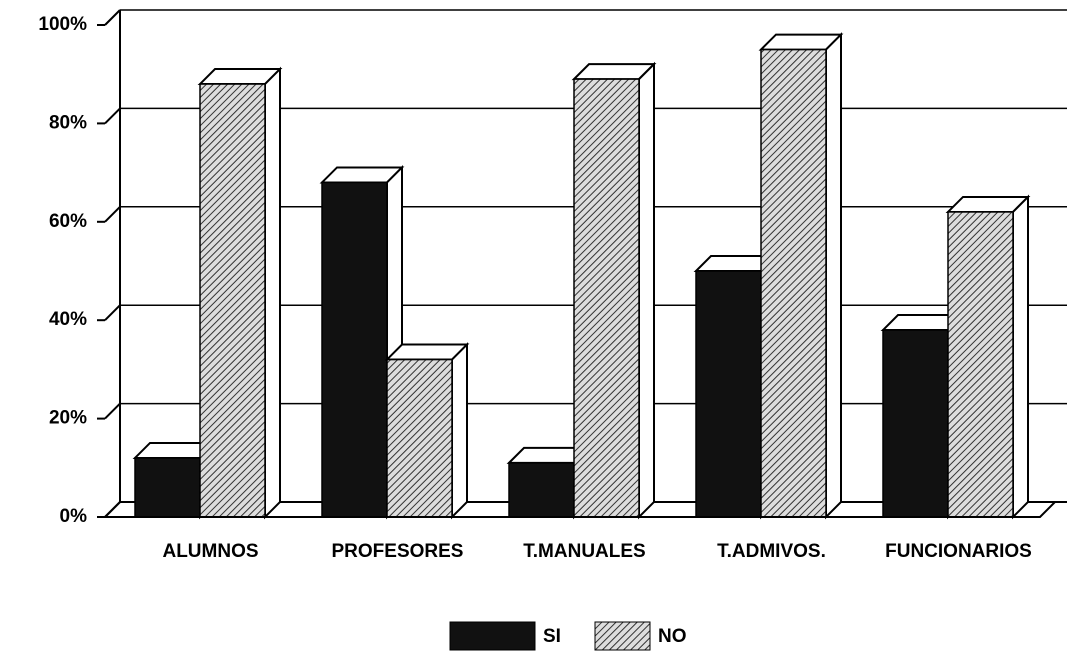 This screenshot has height=652, width=1067. I want to click on y-tick-label: 80%, so click(68, 122).